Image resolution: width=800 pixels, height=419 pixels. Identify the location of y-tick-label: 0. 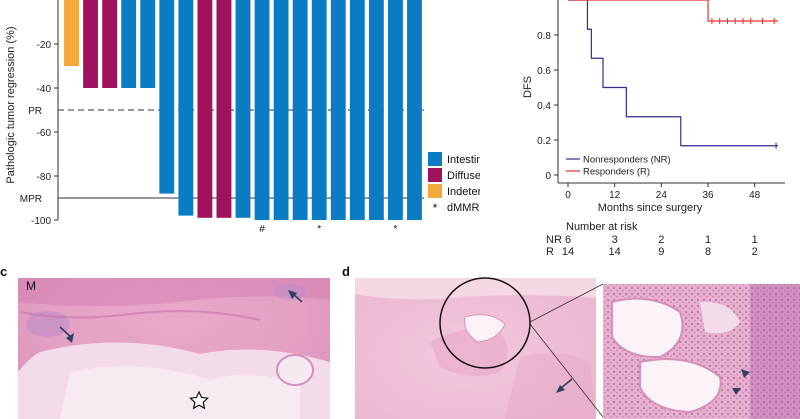
(548, 176).